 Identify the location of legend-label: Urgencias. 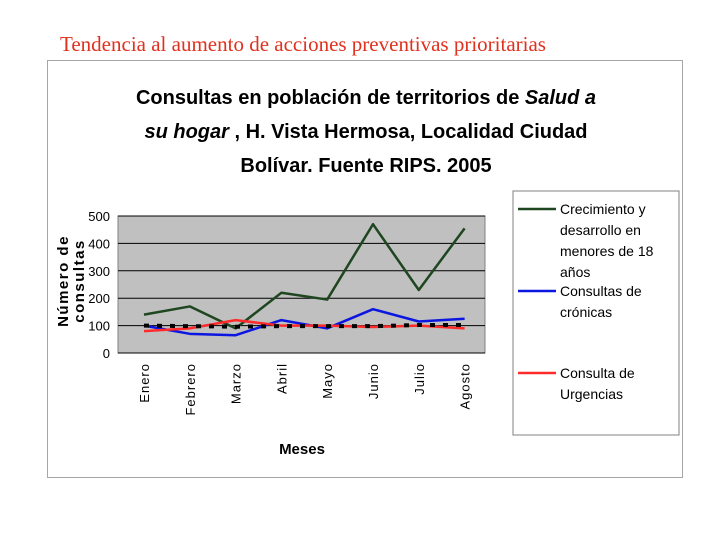
(591, 394).